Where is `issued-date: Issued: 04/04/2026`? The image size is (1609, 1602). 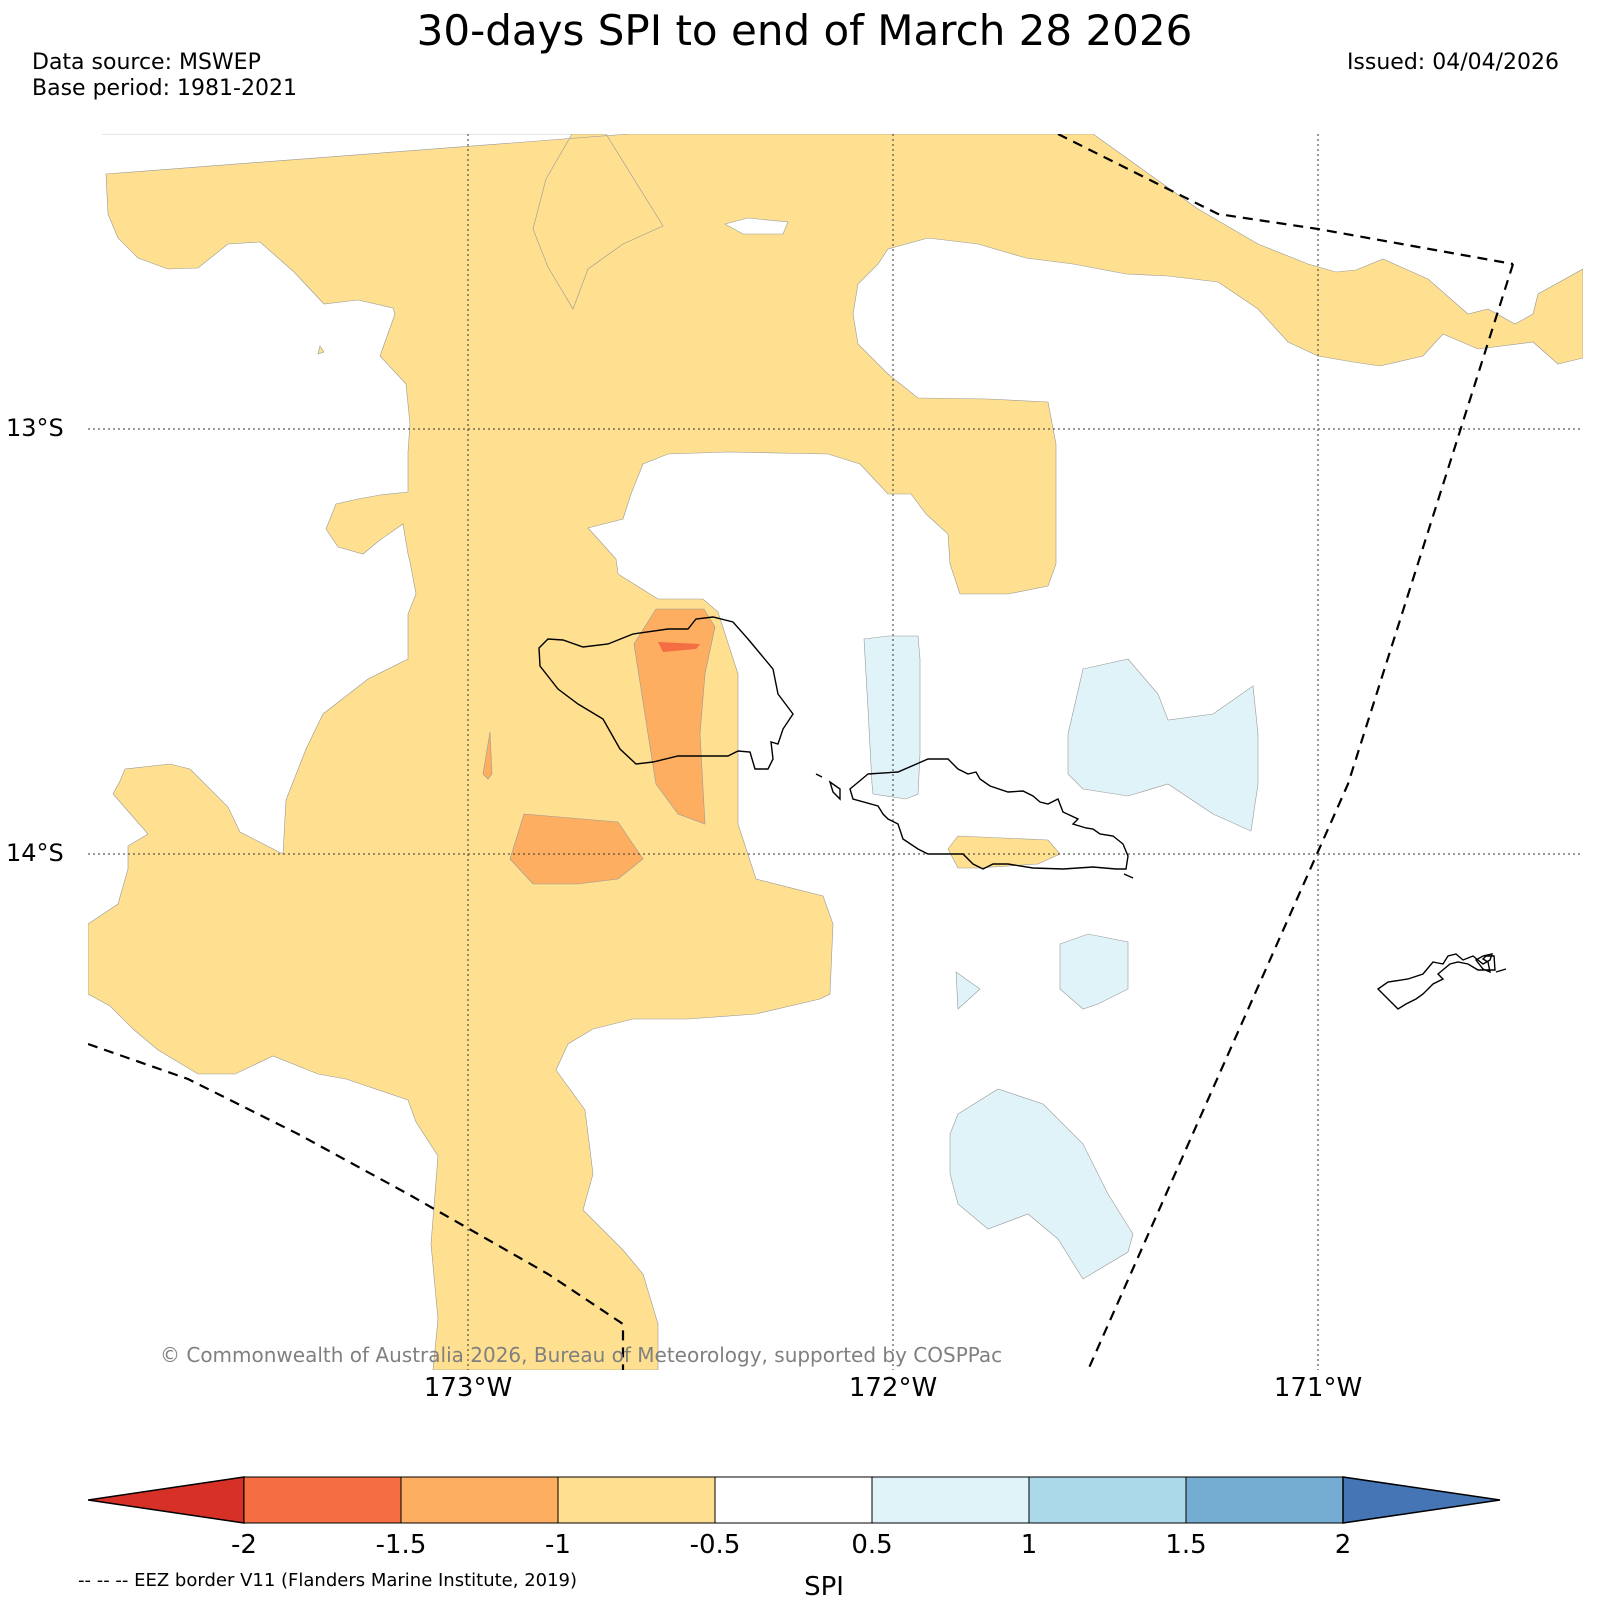
issued-date: Issued: 04/04/2026 is located at coordinates (1452, 62).